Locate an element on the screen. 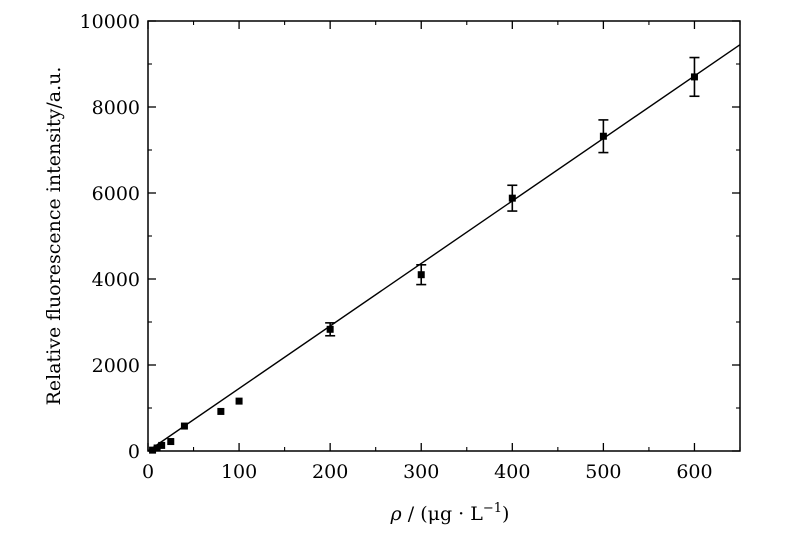 Image resolution: width=800 pixels, height=550 pixels. x-axis-label-unit: / (μg · L is located at coordinates (443, 514).